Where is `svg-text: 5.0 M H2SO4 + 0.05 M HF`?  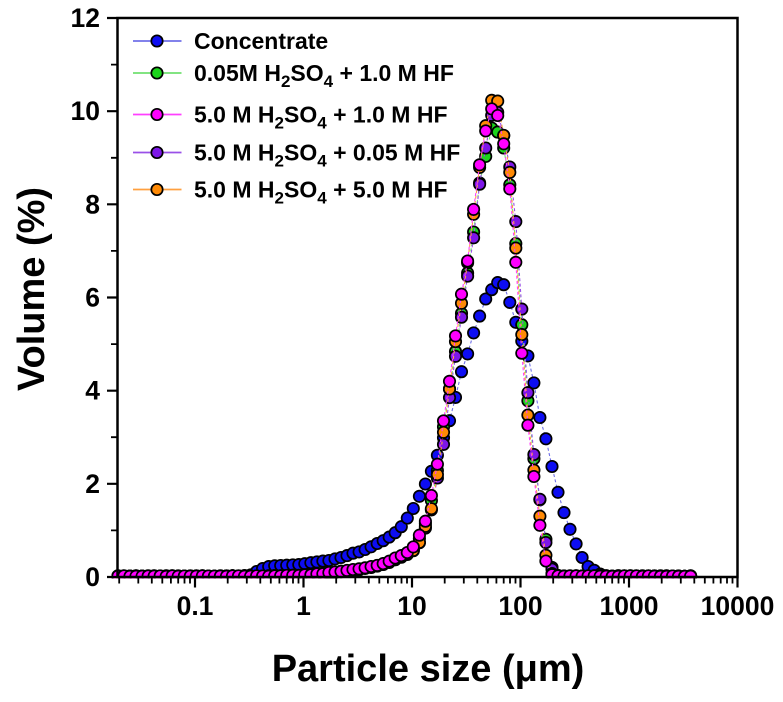
svg-text: 5.0 M H2SO4 + 0.05 M HF is located at coordinates (327, 155).